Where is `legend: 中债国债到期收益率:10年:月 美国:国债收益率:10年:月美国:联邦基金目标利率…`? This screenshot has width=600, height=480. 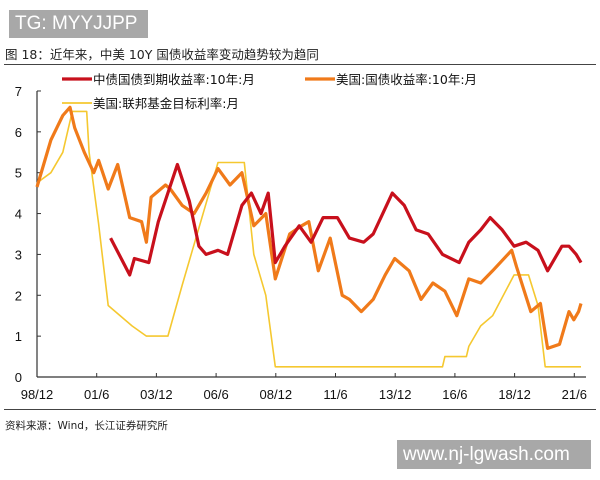
legend: 中债国债到期收益率:10年:月 美国:国债收益率:10年:月美国:联邦基金目标利率… is located at coordinates (269, 91).